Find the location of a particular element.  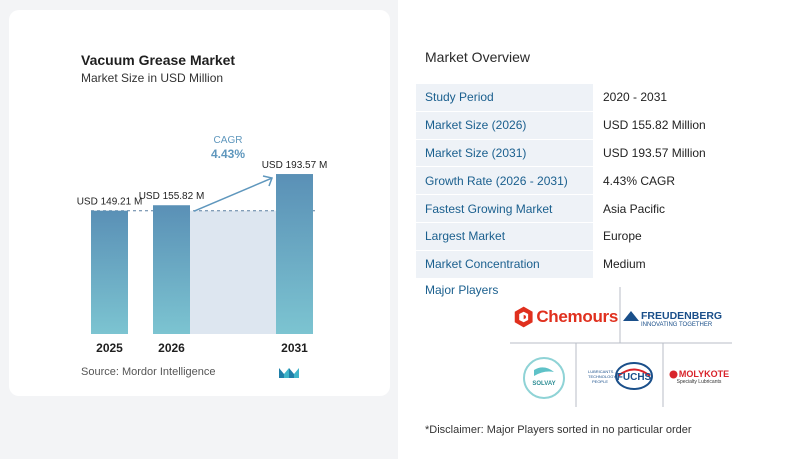

row-value: USD 193.57 Million is located at coordinates (689, 153).